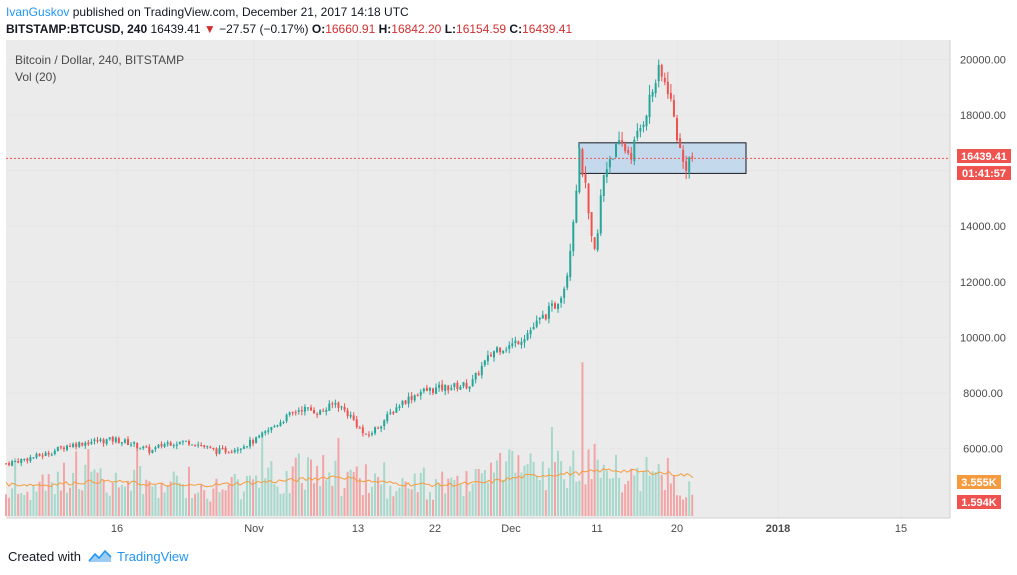 This screenshot has width=1017, height=575. I want to click on volume-ma-tag-text: 3.555K, so click(979, 483).